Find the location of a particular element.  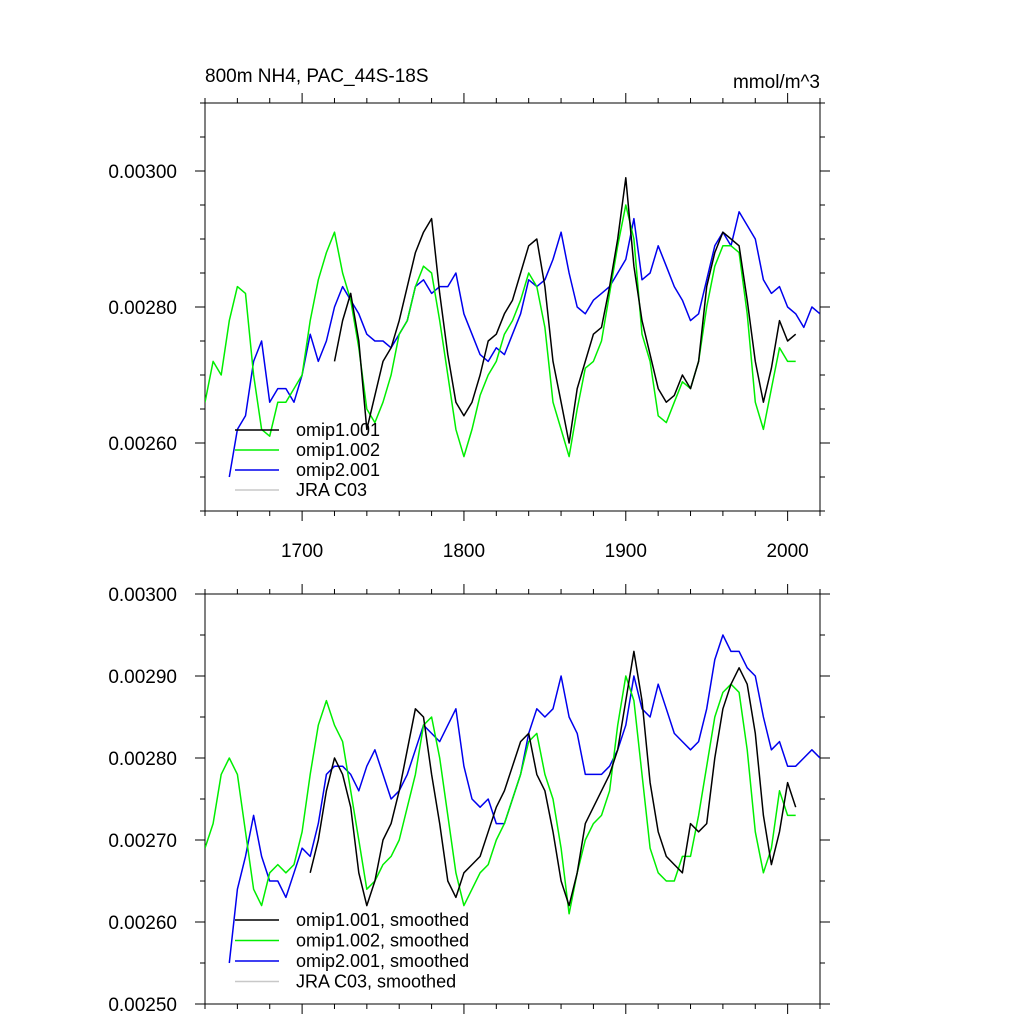

legend-label: omip1.002 is located at coordinates (338, 450).